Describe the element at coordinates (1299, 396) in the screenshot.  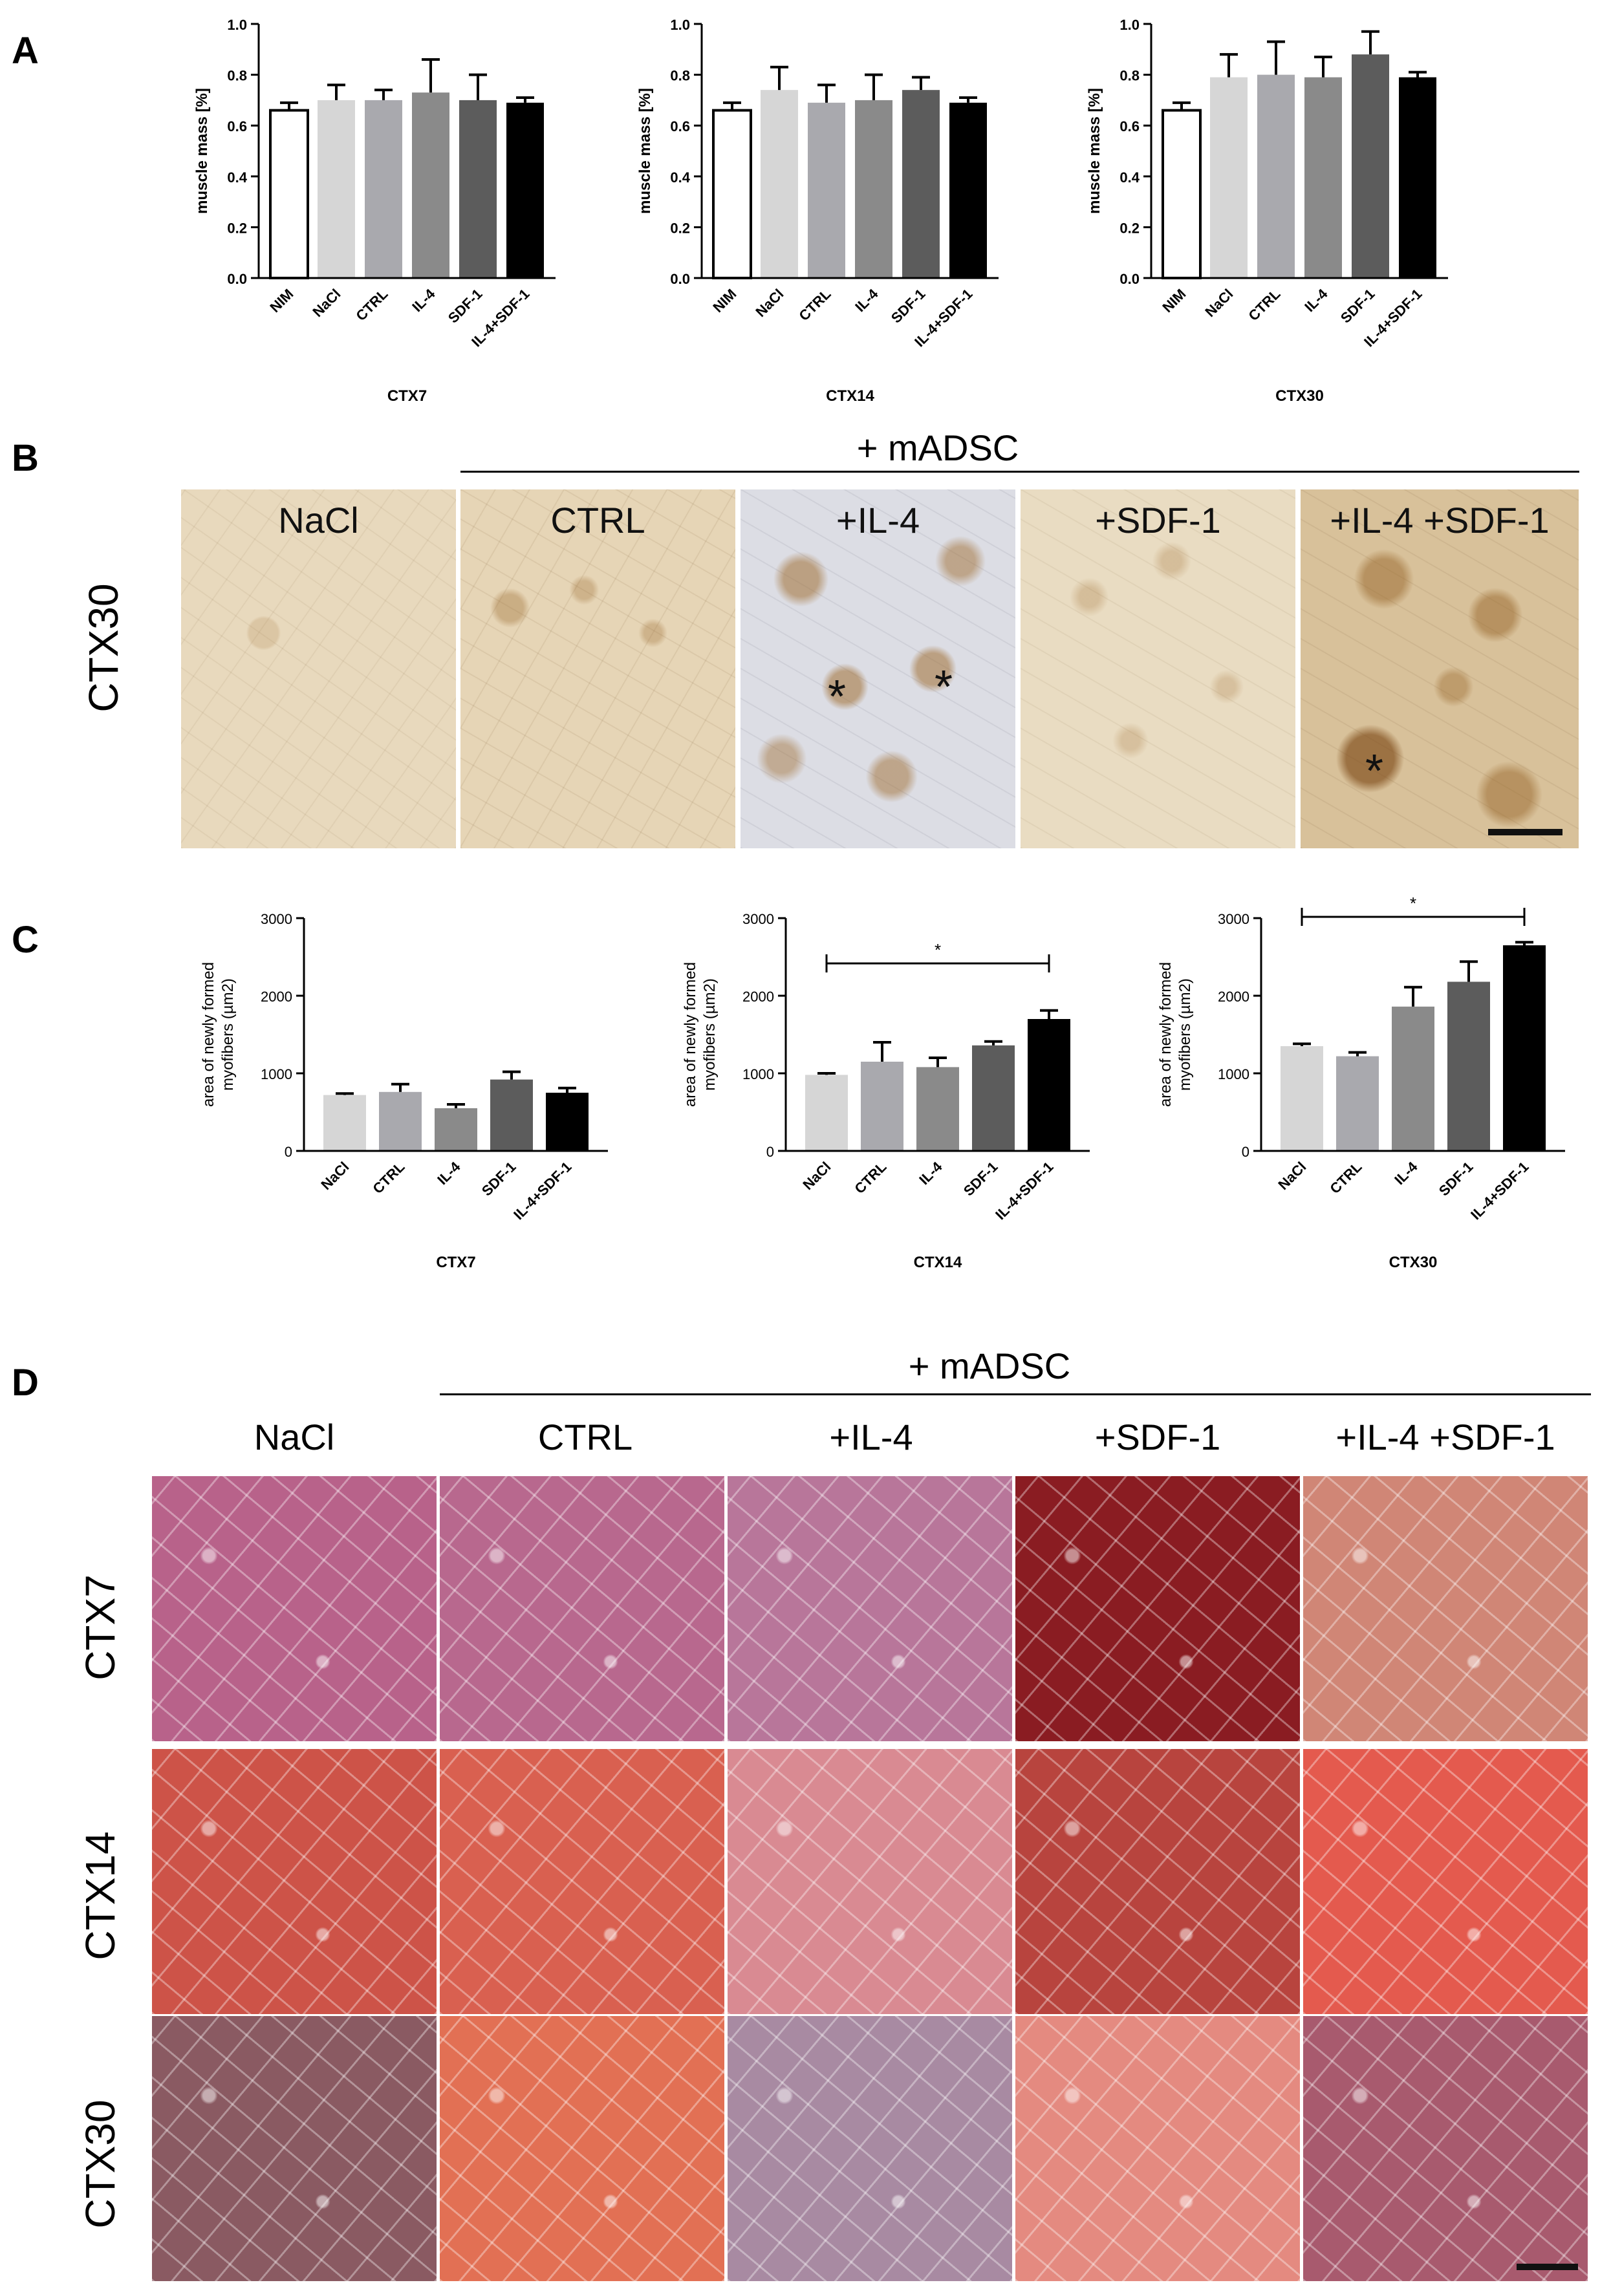
I see `x-axis-label: CTX30` at that location.